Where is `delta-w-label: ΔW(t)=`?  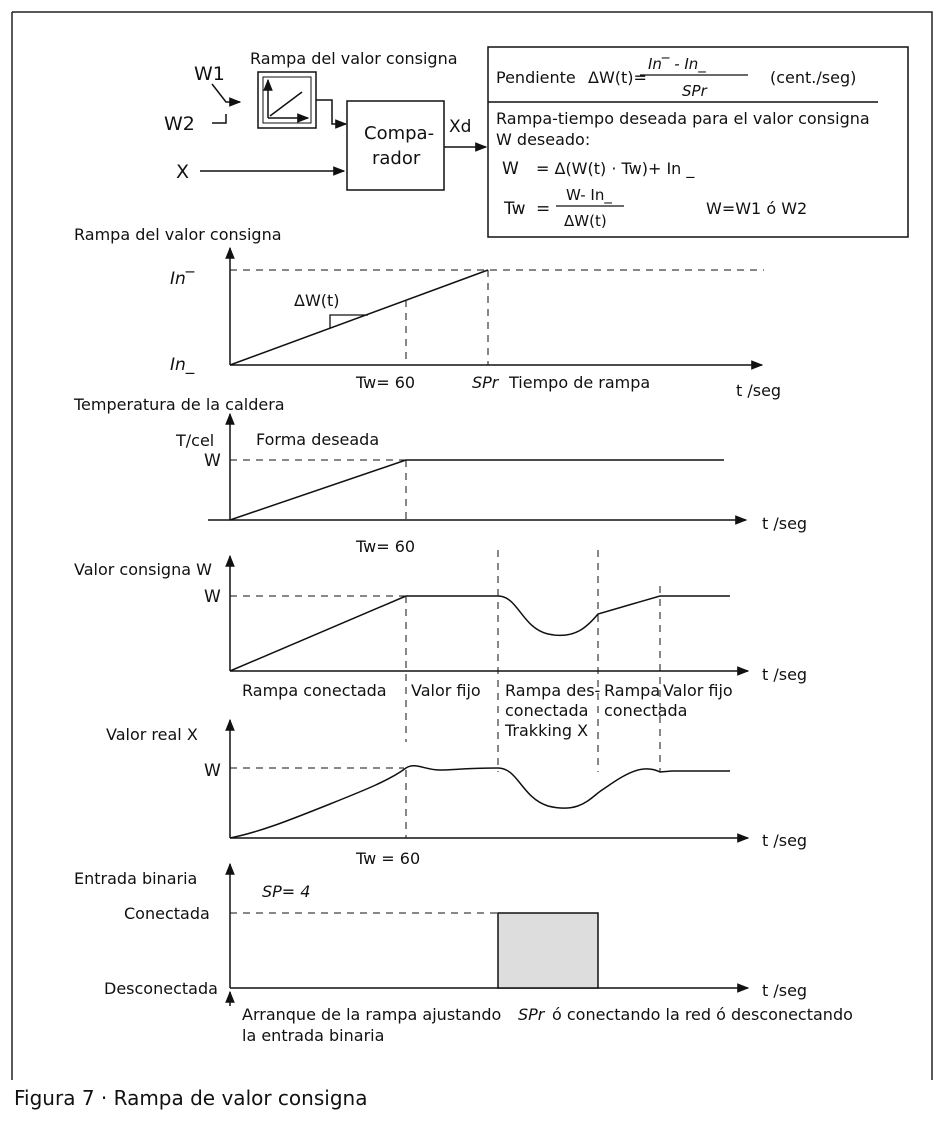
delta-w-label: ΔW(t)= is located at coordinates (617, 77).